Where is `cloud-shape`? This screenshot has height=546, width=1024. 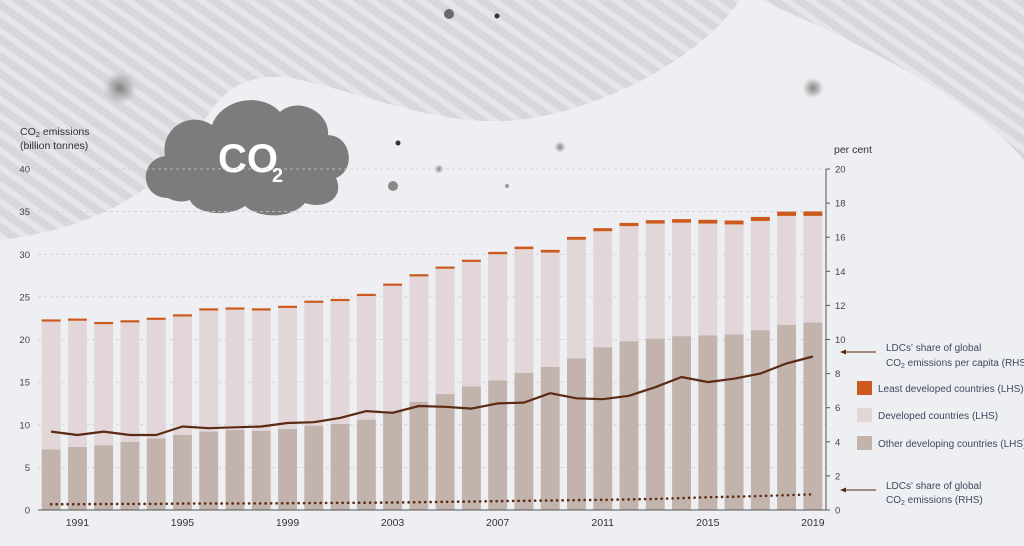 cloud-shape is located at coordinates (247, 158).